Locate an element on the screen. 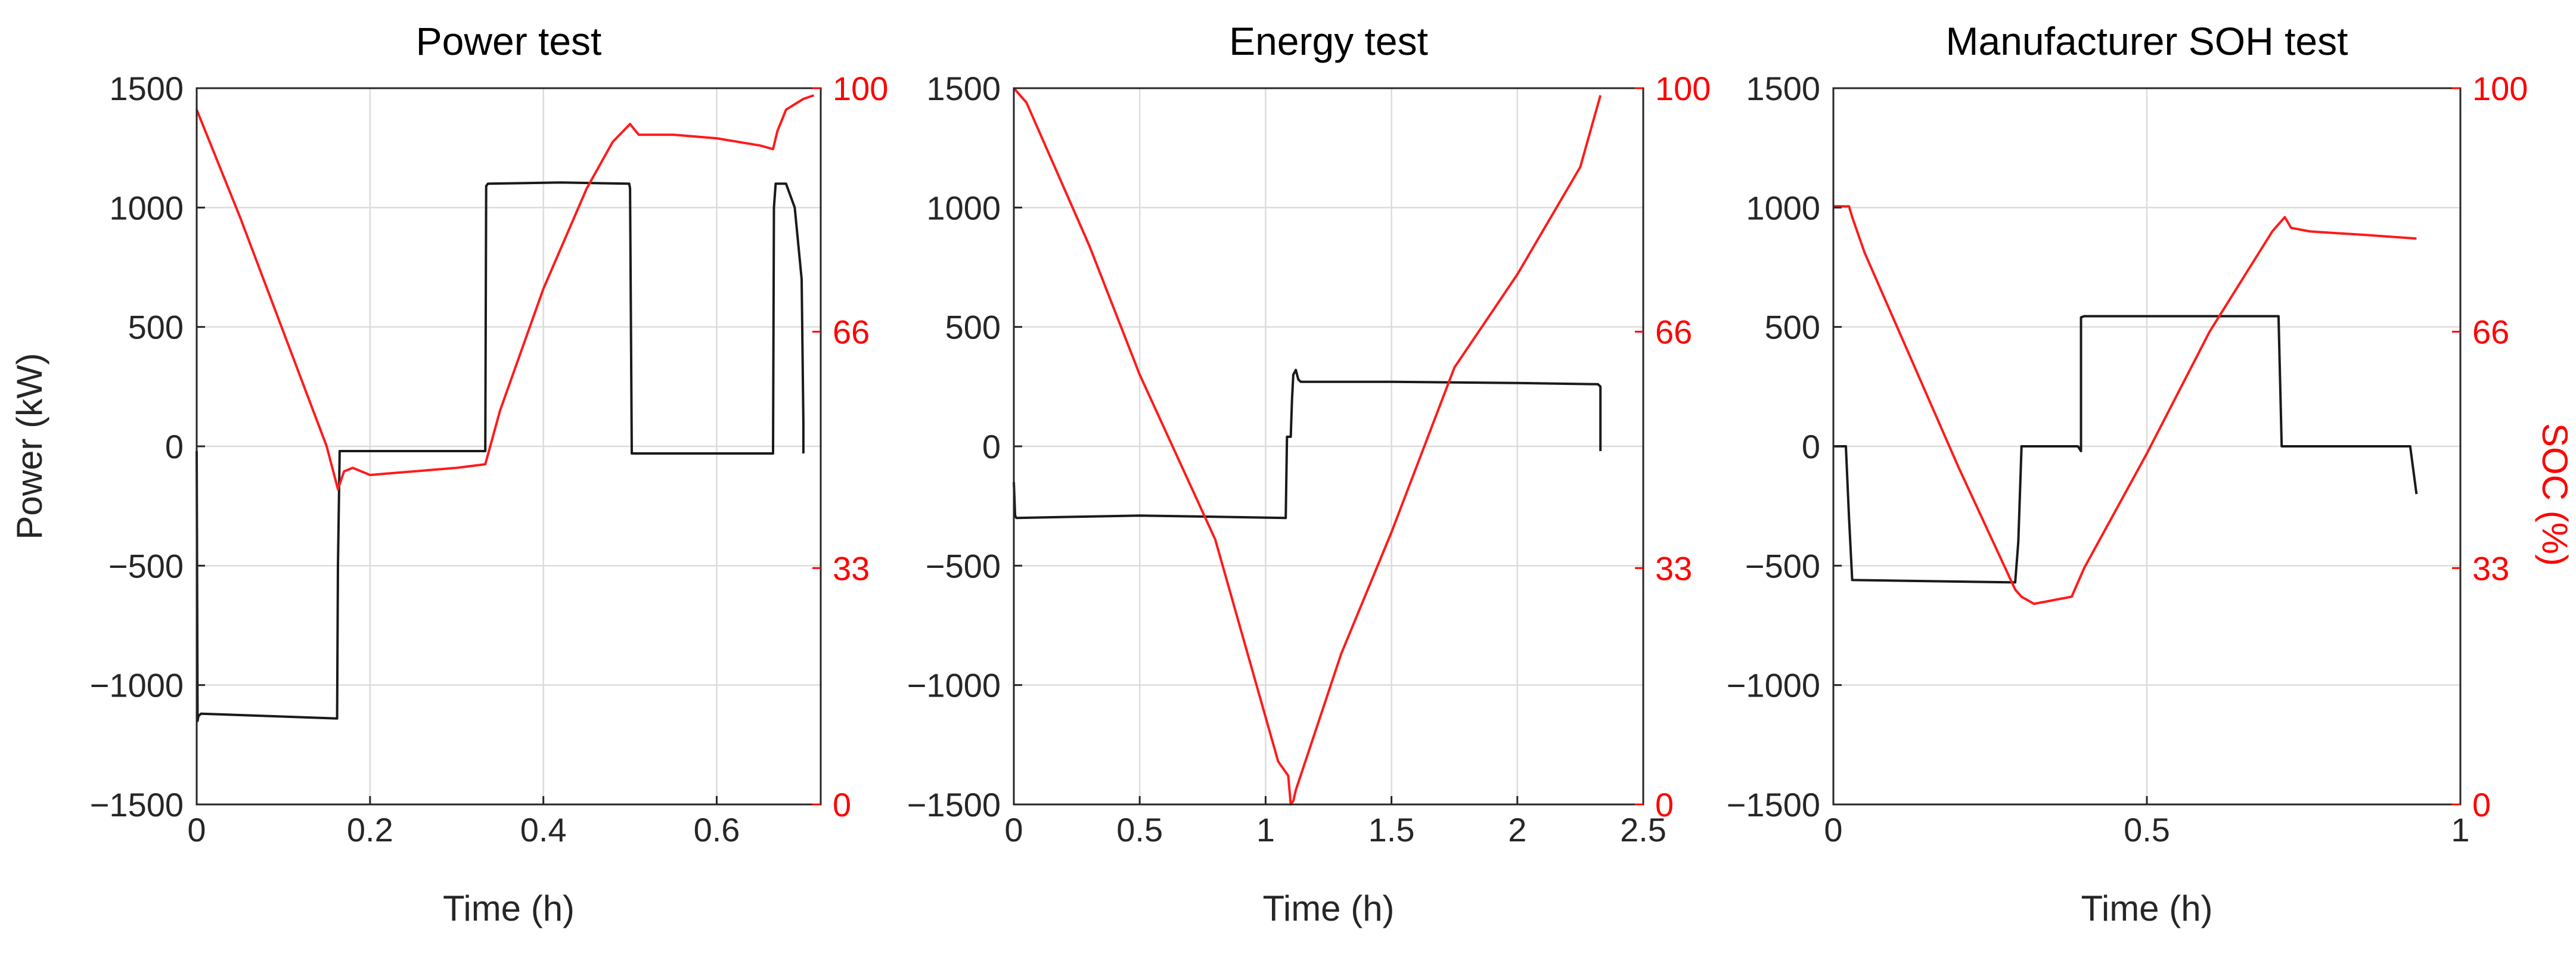 The width and height of the screenshot is (2576, 954). energy-test-ytick-label: 0 is located at coordinates (991, 446).